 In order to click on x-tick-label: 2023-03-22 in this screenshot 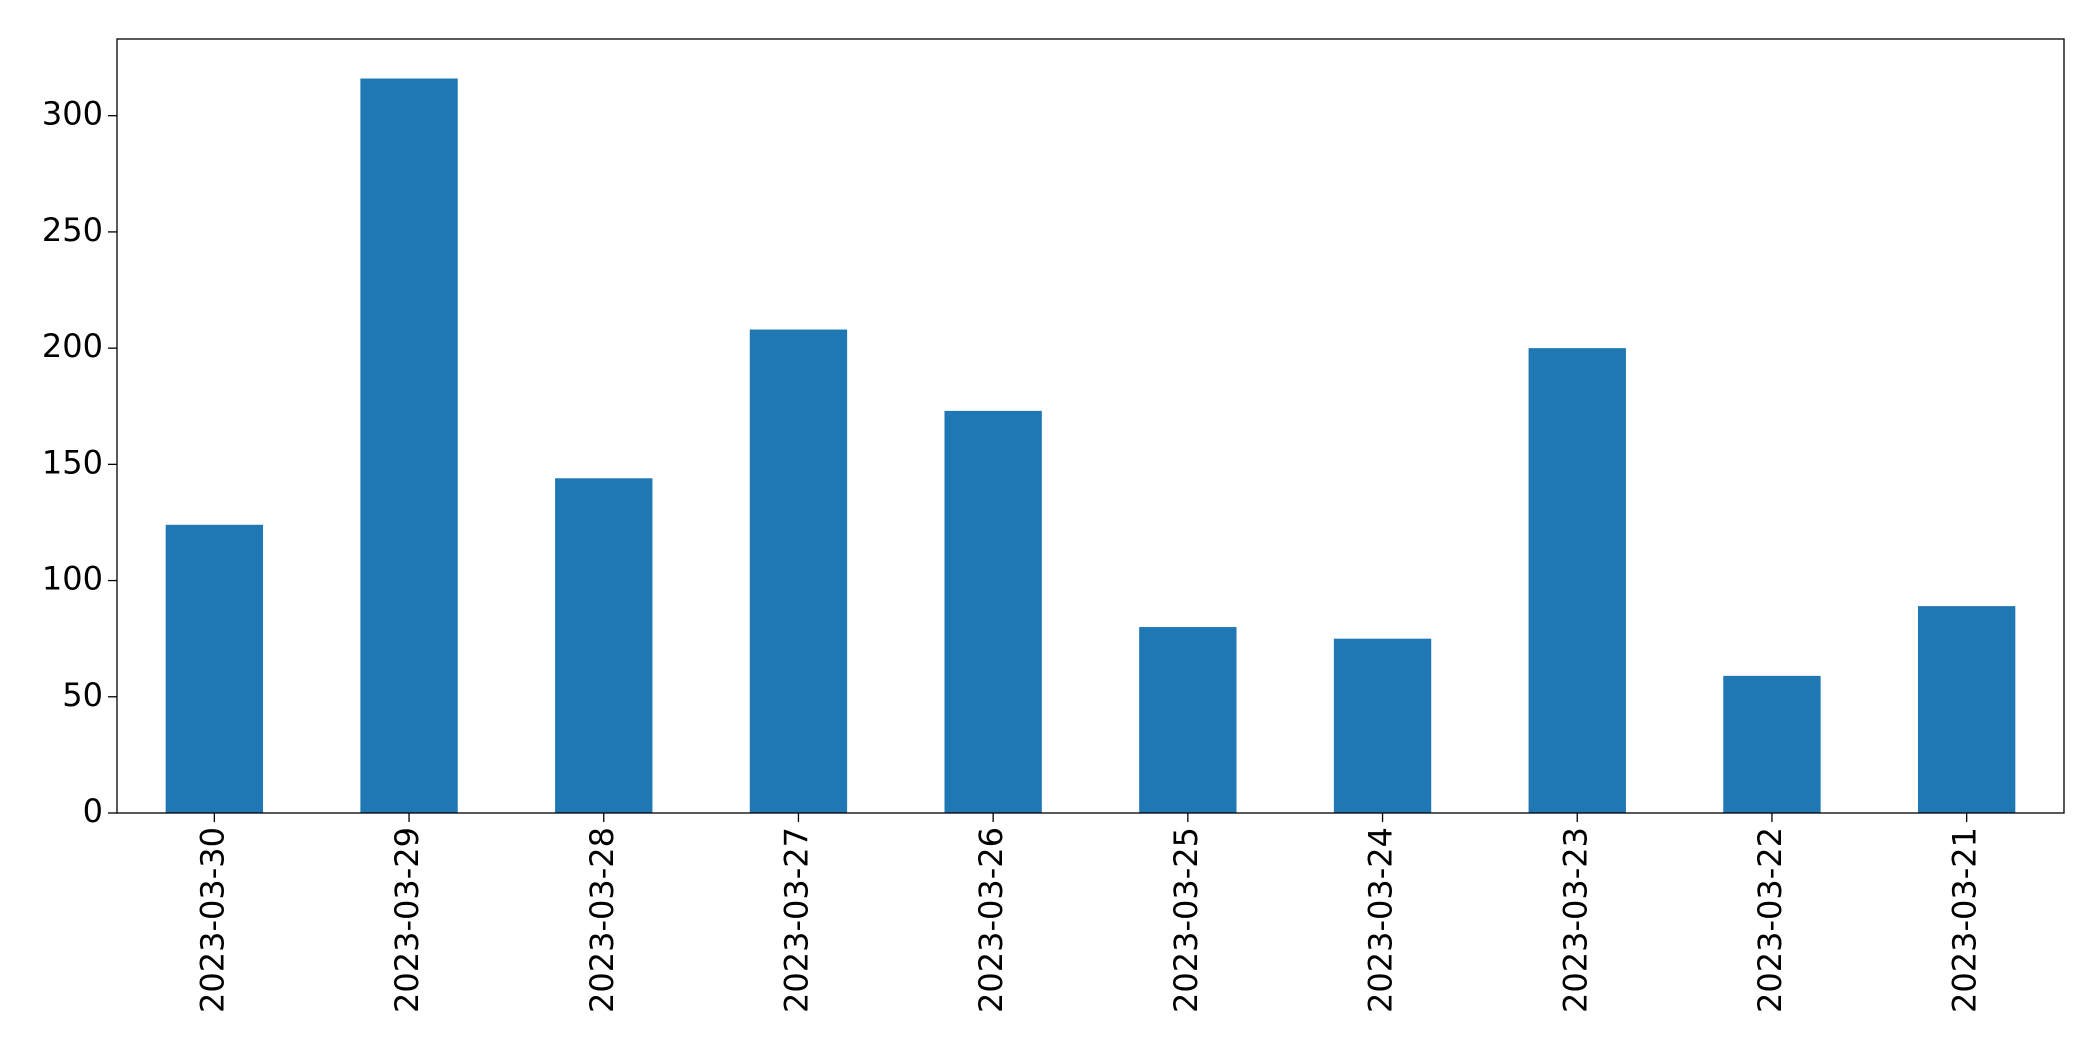, I will do `click(1770, 920)`.